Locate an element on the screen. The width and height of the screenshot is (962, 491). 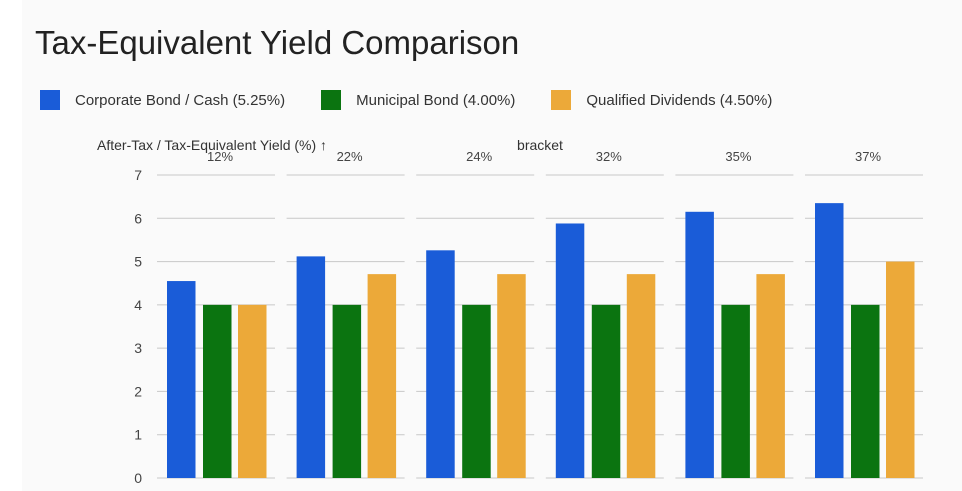
y-tick-label: 0 is located at coordinates (138, 478).